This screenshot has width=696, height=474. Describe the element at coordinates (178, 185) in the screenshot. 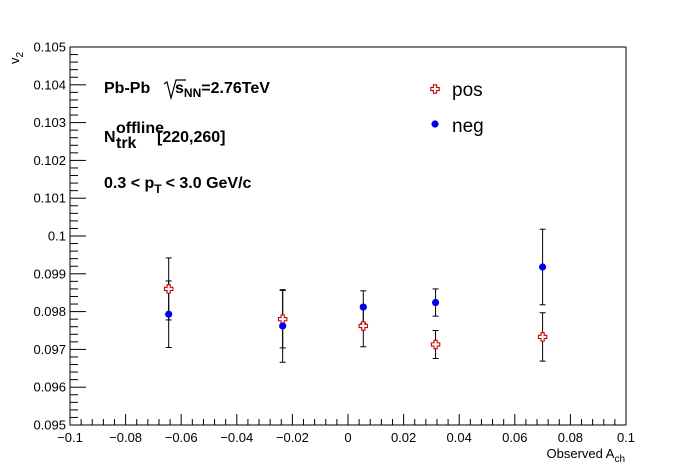

I see `annotation-pt: 0.3 < pT < 3.0 GeV/c` at that location.